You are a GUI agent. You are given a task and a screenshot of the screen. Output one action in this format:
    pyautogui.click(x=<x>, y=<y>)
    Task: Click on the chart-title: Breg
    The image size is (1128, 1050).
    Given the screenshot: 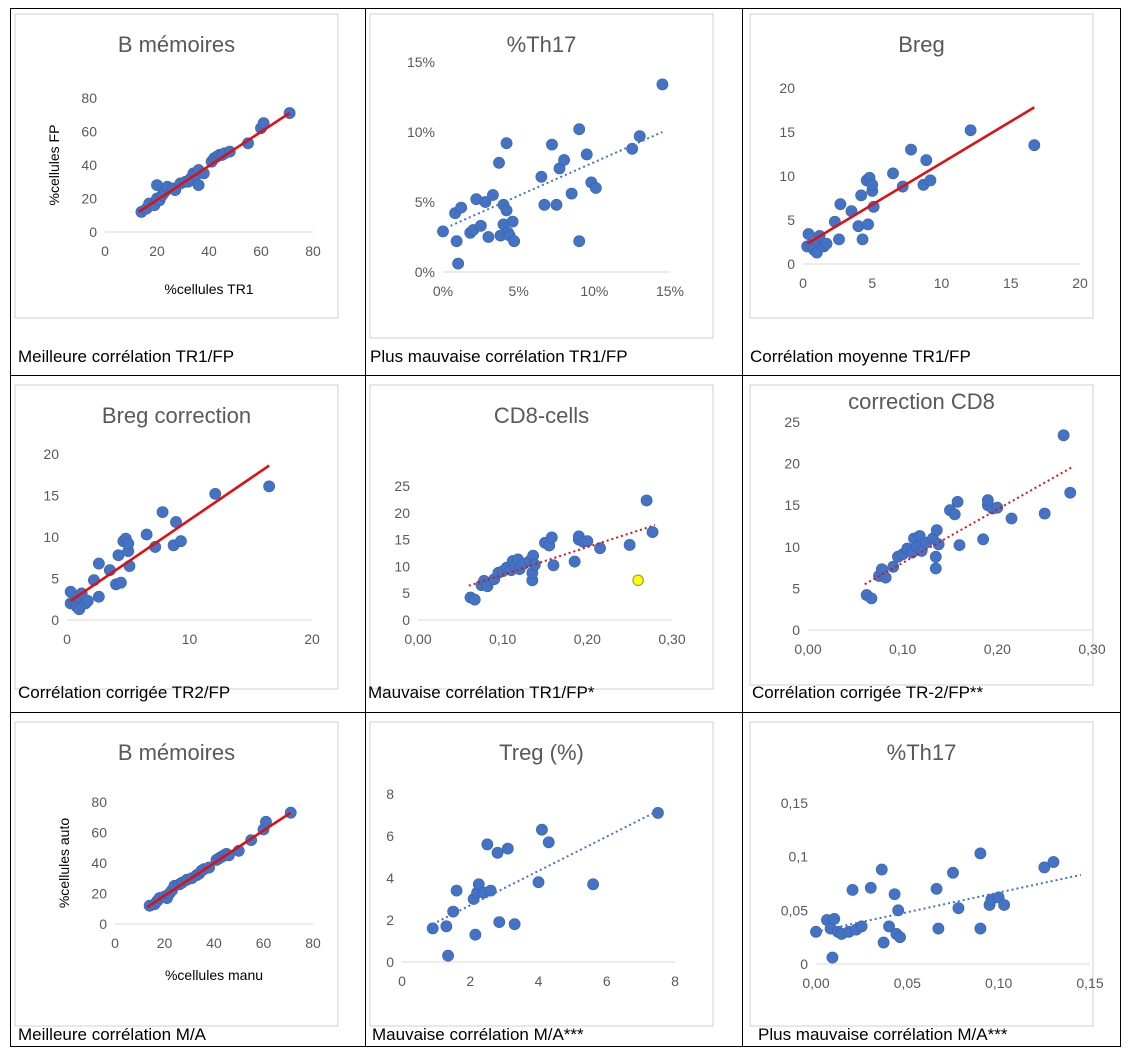 What is the action you would take?
    pyautogui.click(x=921, y=44)
    